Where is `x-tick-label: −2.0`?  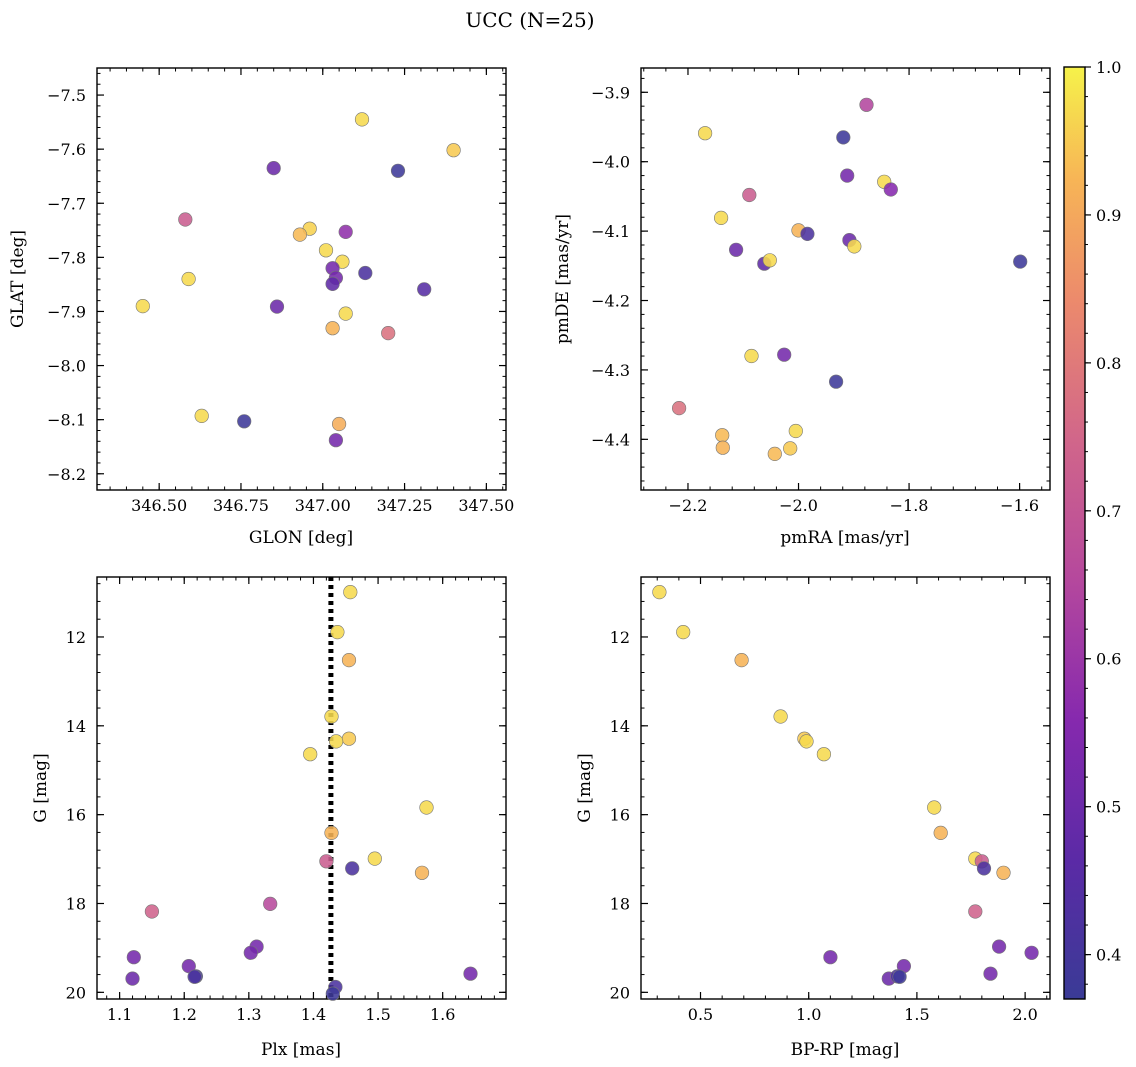 x-tick-label: −2.0 is located at coordinates (798, 505).